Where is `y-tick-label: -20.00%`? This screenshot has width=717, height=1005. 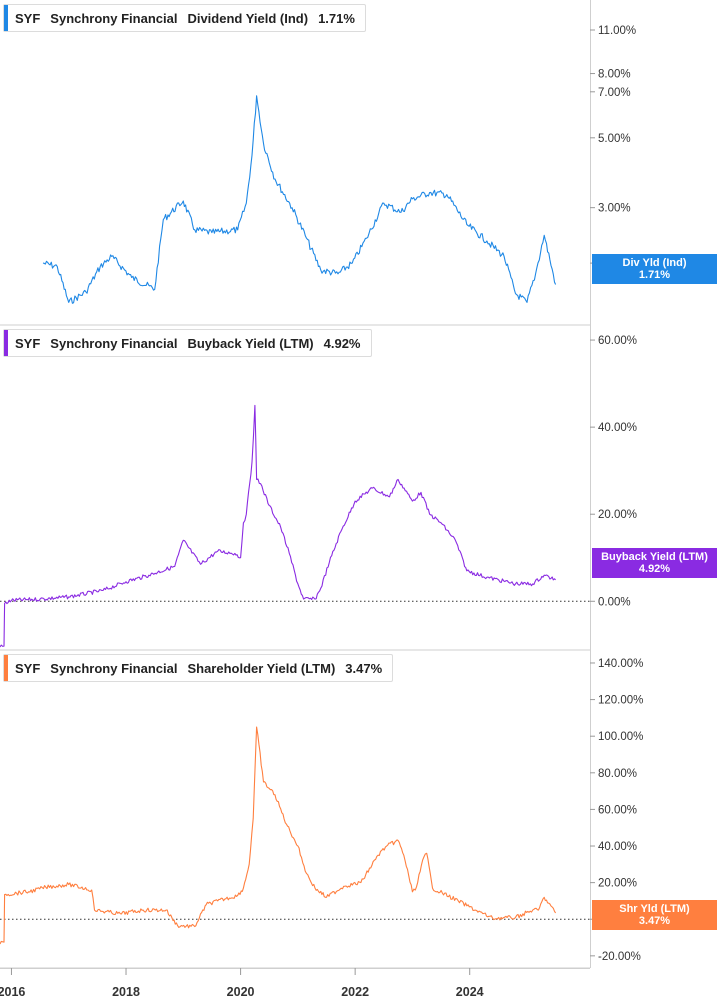 y-tick-label: -20.00% is located at coordinates (619, 957).